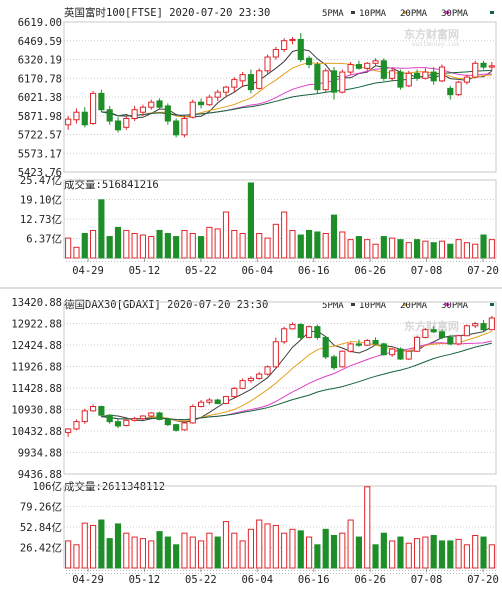 This screenshot has height=590, width=502. I want to click on legend-20pma: 20PMA, so click(414, 306).